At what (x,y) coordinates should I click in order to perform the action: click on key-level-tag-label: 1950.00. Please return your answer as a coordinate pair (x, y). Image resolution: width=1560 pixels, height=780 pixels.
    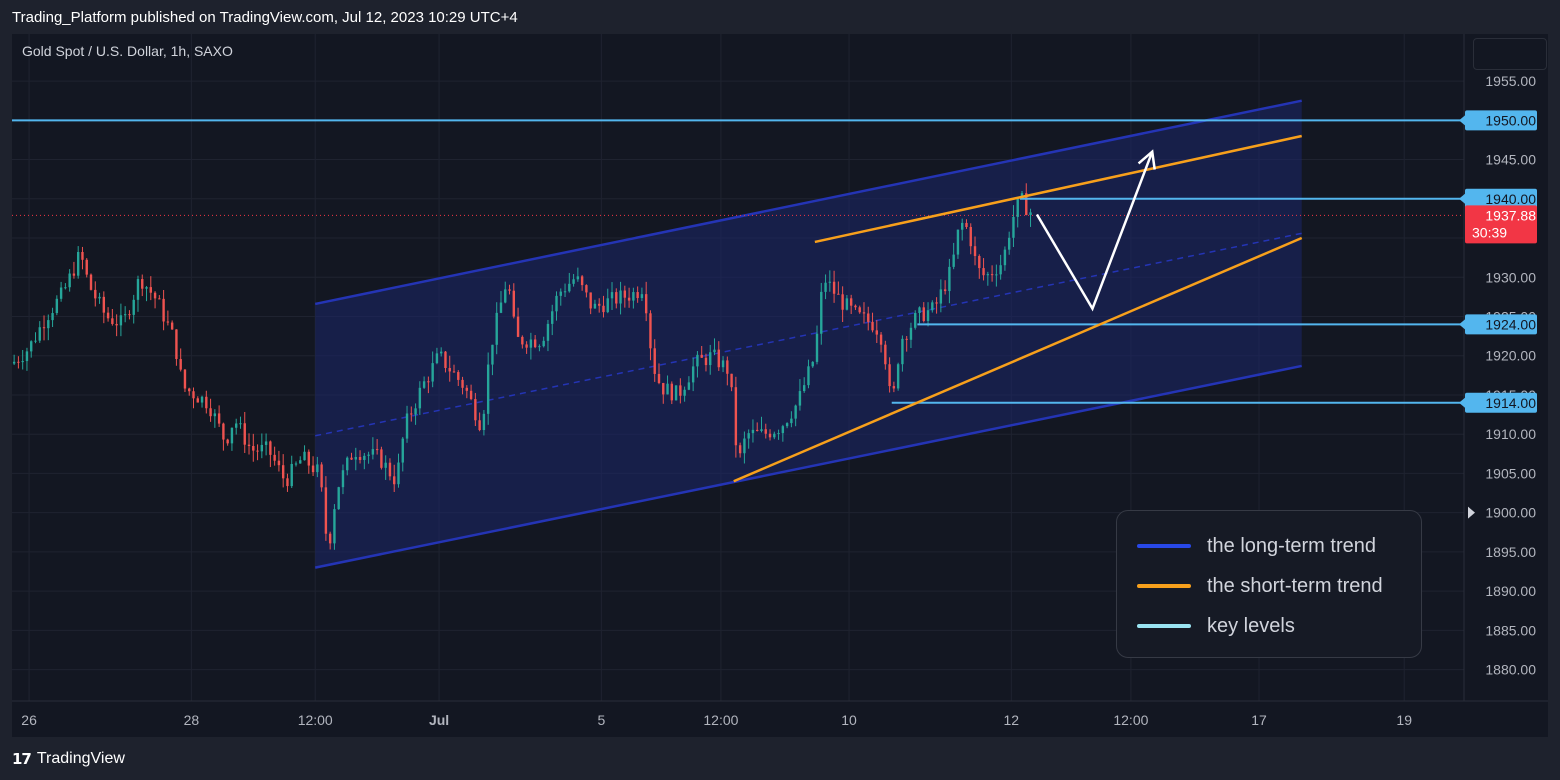
    Looking at the image, I should click on (1510, 120).